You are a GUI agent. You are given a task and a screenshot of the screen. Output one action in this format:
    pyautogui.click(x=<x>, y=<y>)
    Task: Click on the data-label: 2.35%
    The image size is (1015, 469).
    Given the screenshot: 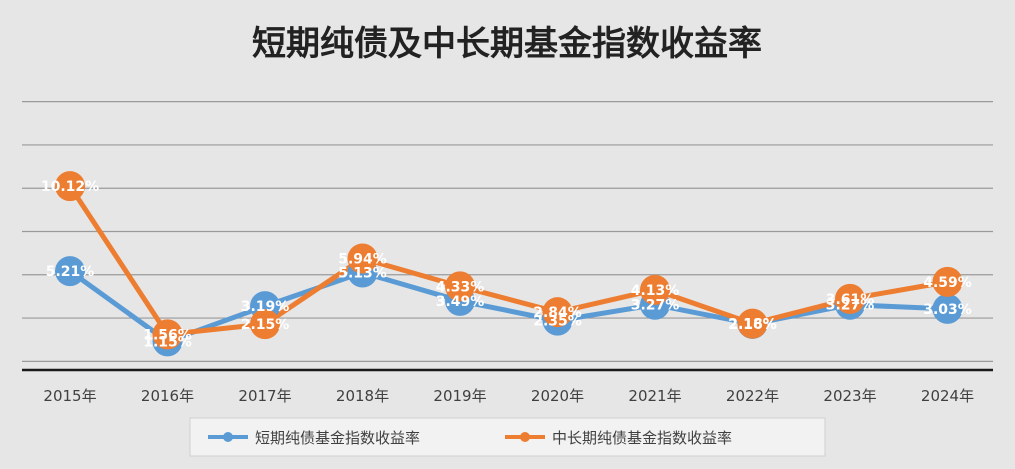 What is the action you would take?
    pyautogui.click(x=557, y=322)
    